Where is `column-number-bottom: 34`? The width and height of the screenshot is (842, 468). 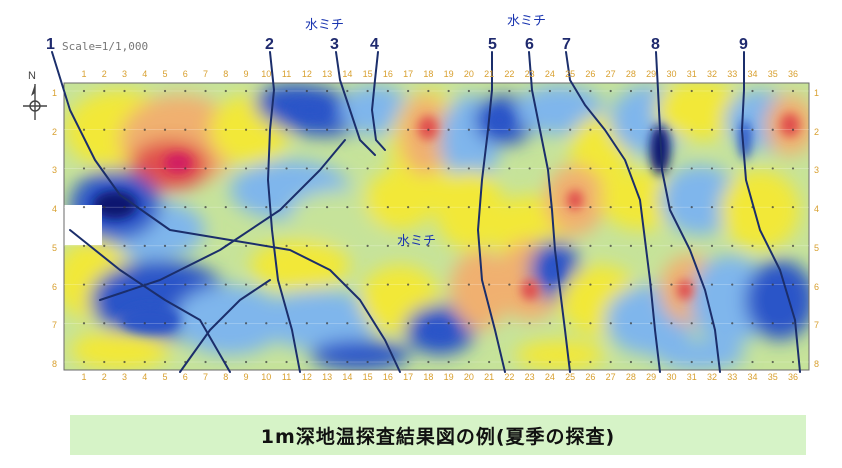 column-number-bottom: 34 is located at coordinates (752, 377).